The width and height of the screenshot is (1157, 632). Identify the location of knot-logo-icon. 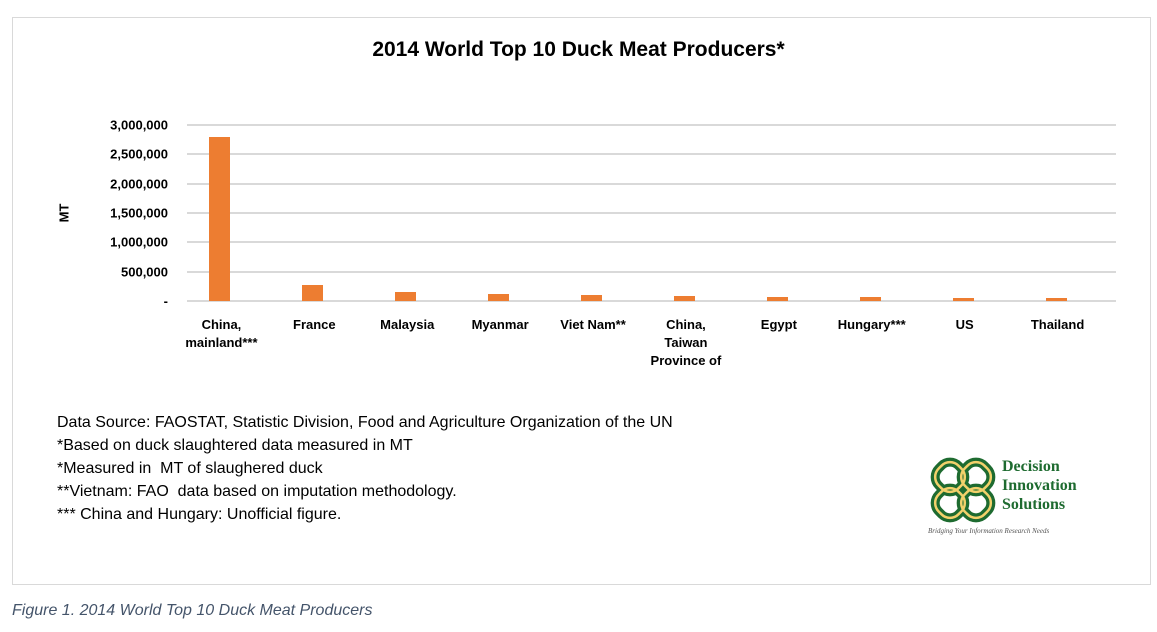
(963, 490).